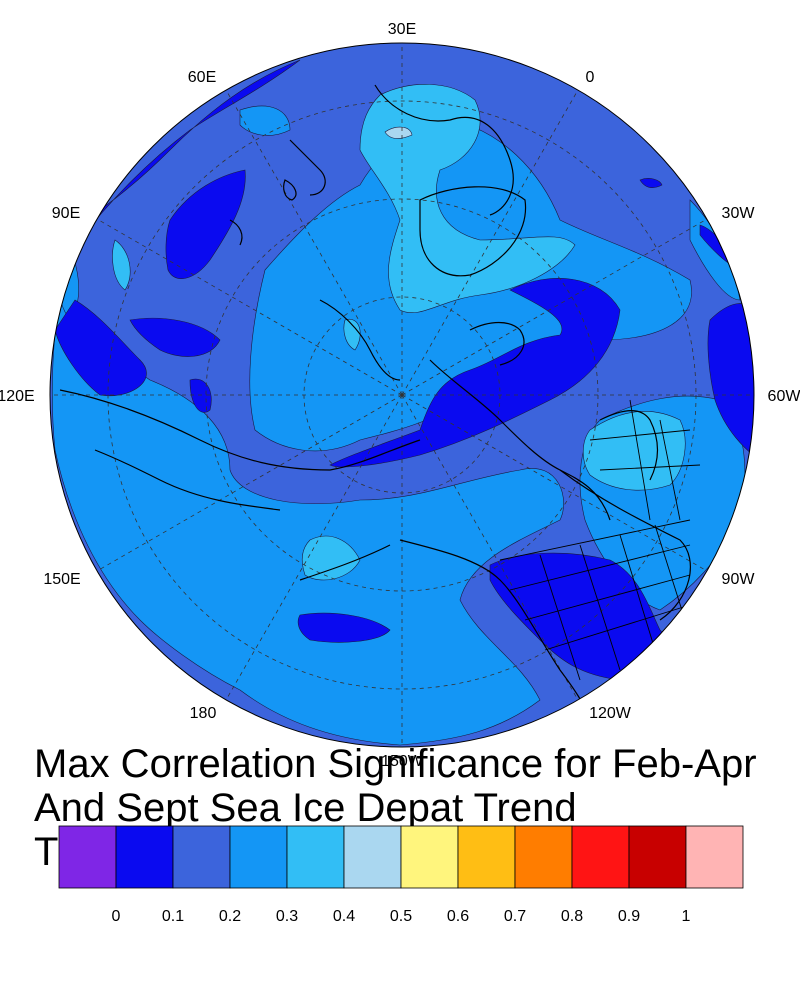 Image resolution: width=800 pixels, height=1000 pixels. I want to click on boundaries, so click(600, 540).